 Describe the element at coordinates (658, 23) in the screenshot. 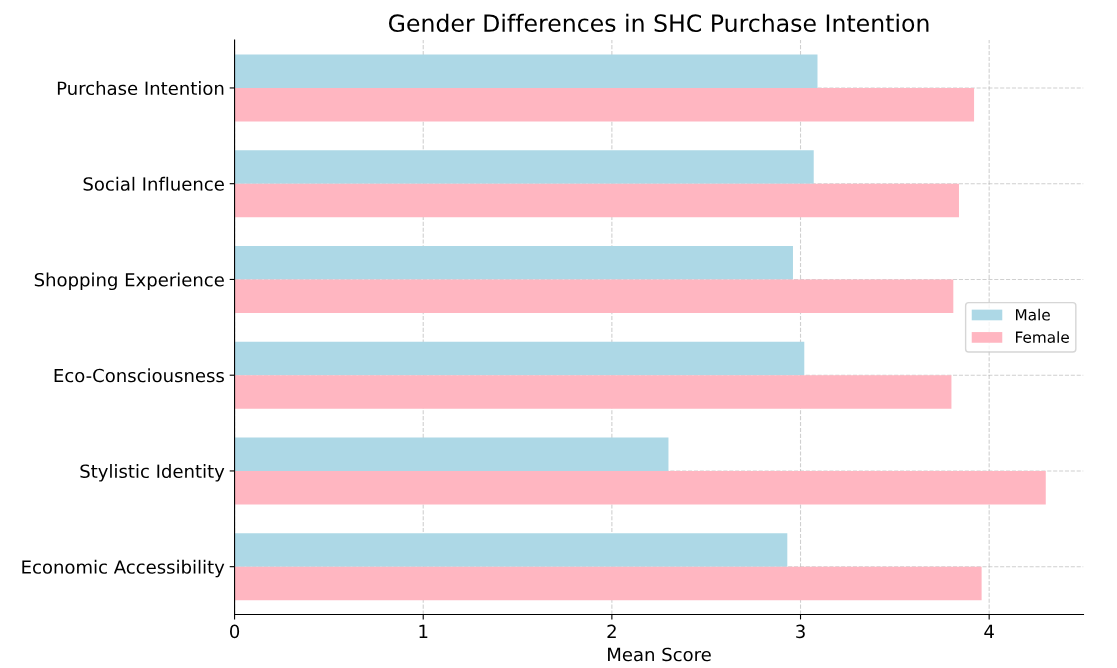

I see `chart-title: Gender Differences in SHC Purchase Intention` at that location.